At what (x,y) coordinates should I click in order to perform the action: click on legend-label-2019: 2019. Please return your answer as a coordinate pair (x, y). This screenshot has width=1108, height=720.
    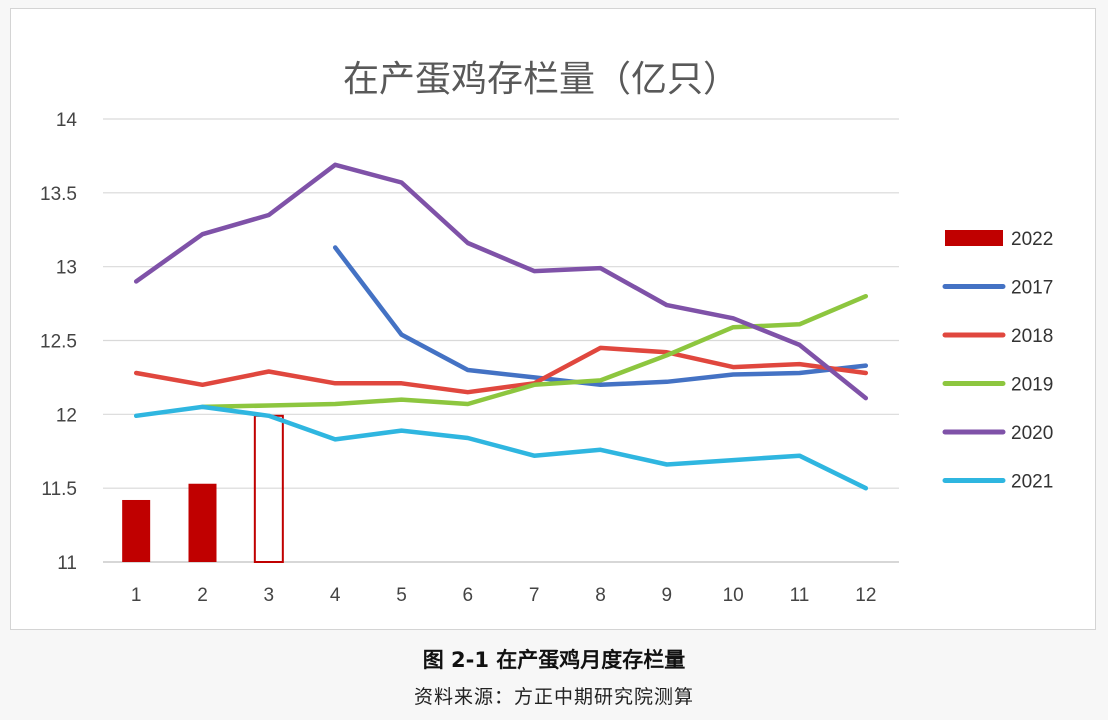
    Looking at the image, I should click on (1032, 385).